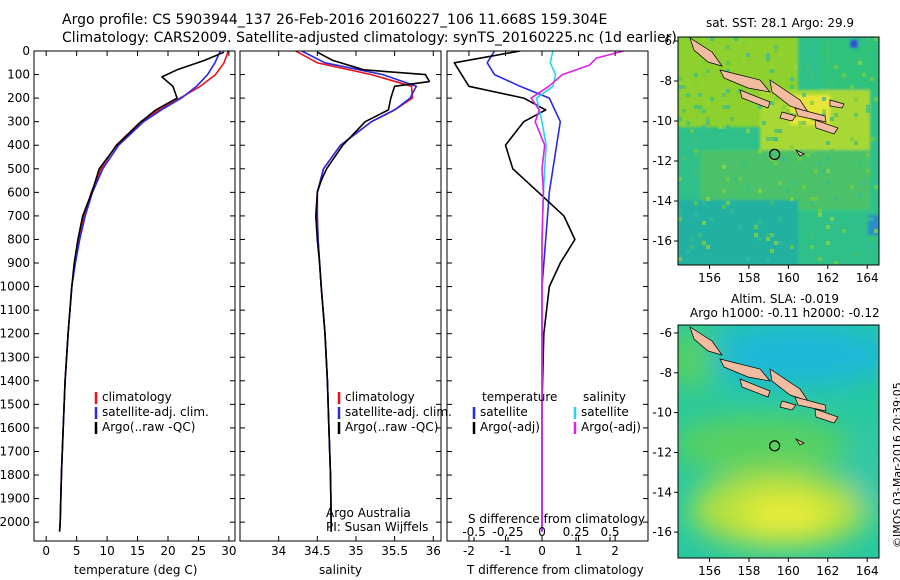  What do you see at coordinates (520, 397) in the screenshot?
I see `legend-diff-temperature-head: temperature` at bounding box center [520, 397].